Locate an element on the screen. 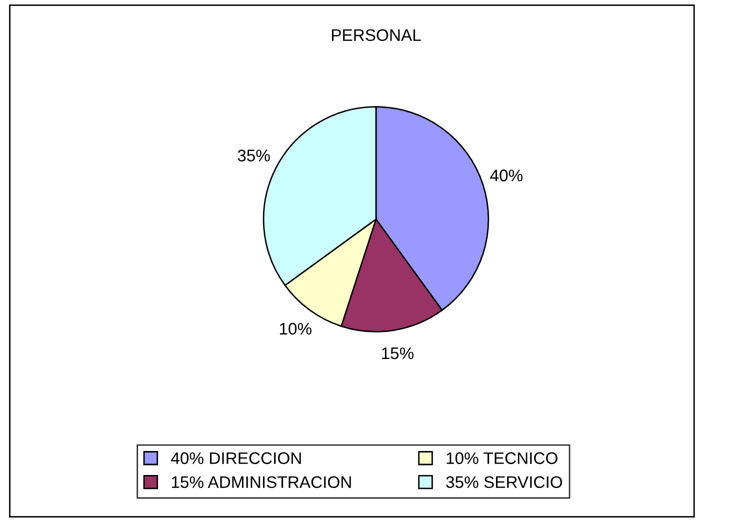  legend-label: 35% SERVICIO is located at coordinates (504, 482).